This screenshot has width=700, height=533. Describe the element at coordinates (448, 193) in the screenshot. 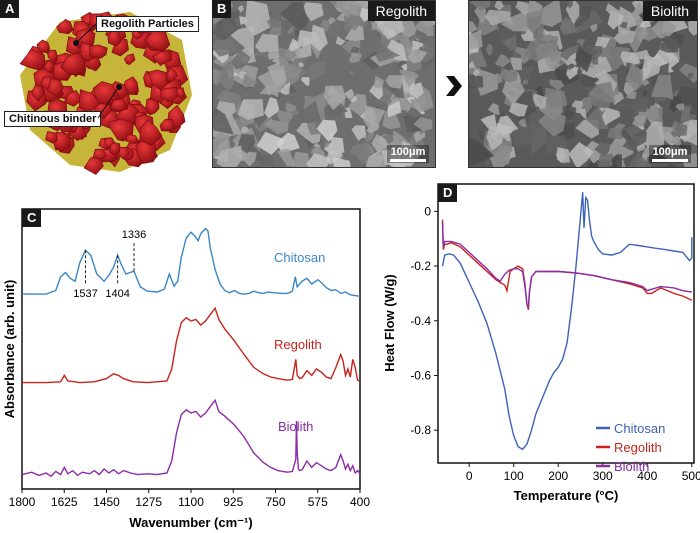

I see `panel-d-label: D` at that location.